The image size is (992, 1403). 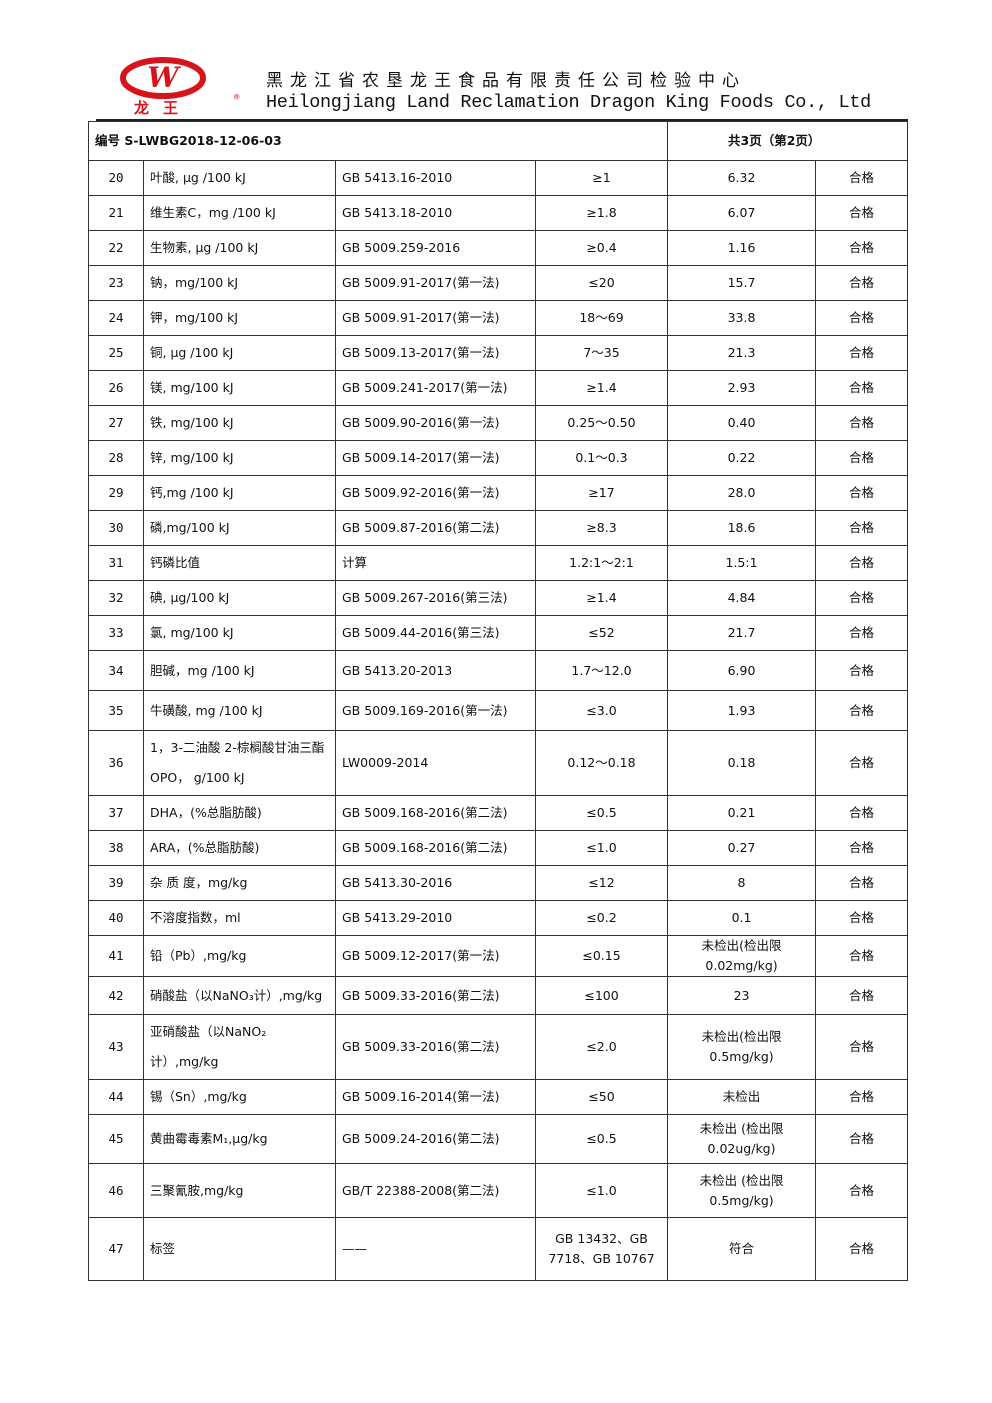 What do you see at coordinates (116, 763) in the screenshot?
I see `row-number: 36` at bounding box center [116, 763].